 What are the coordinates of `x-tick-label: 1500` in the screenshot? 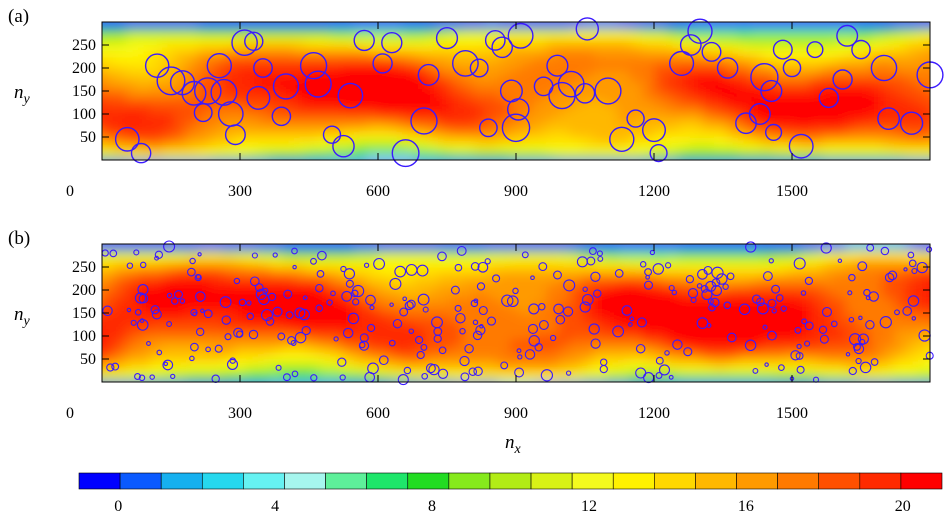 It's located at (792, 413).